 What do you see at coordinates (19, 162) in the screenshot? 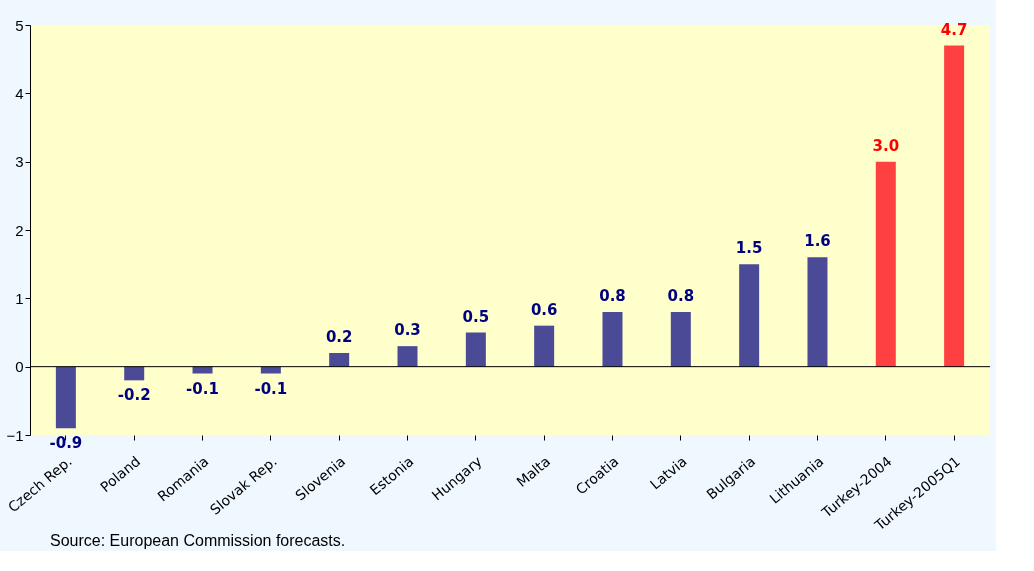
I see `y-tick-label: 3` at bounding box center [19, 162].